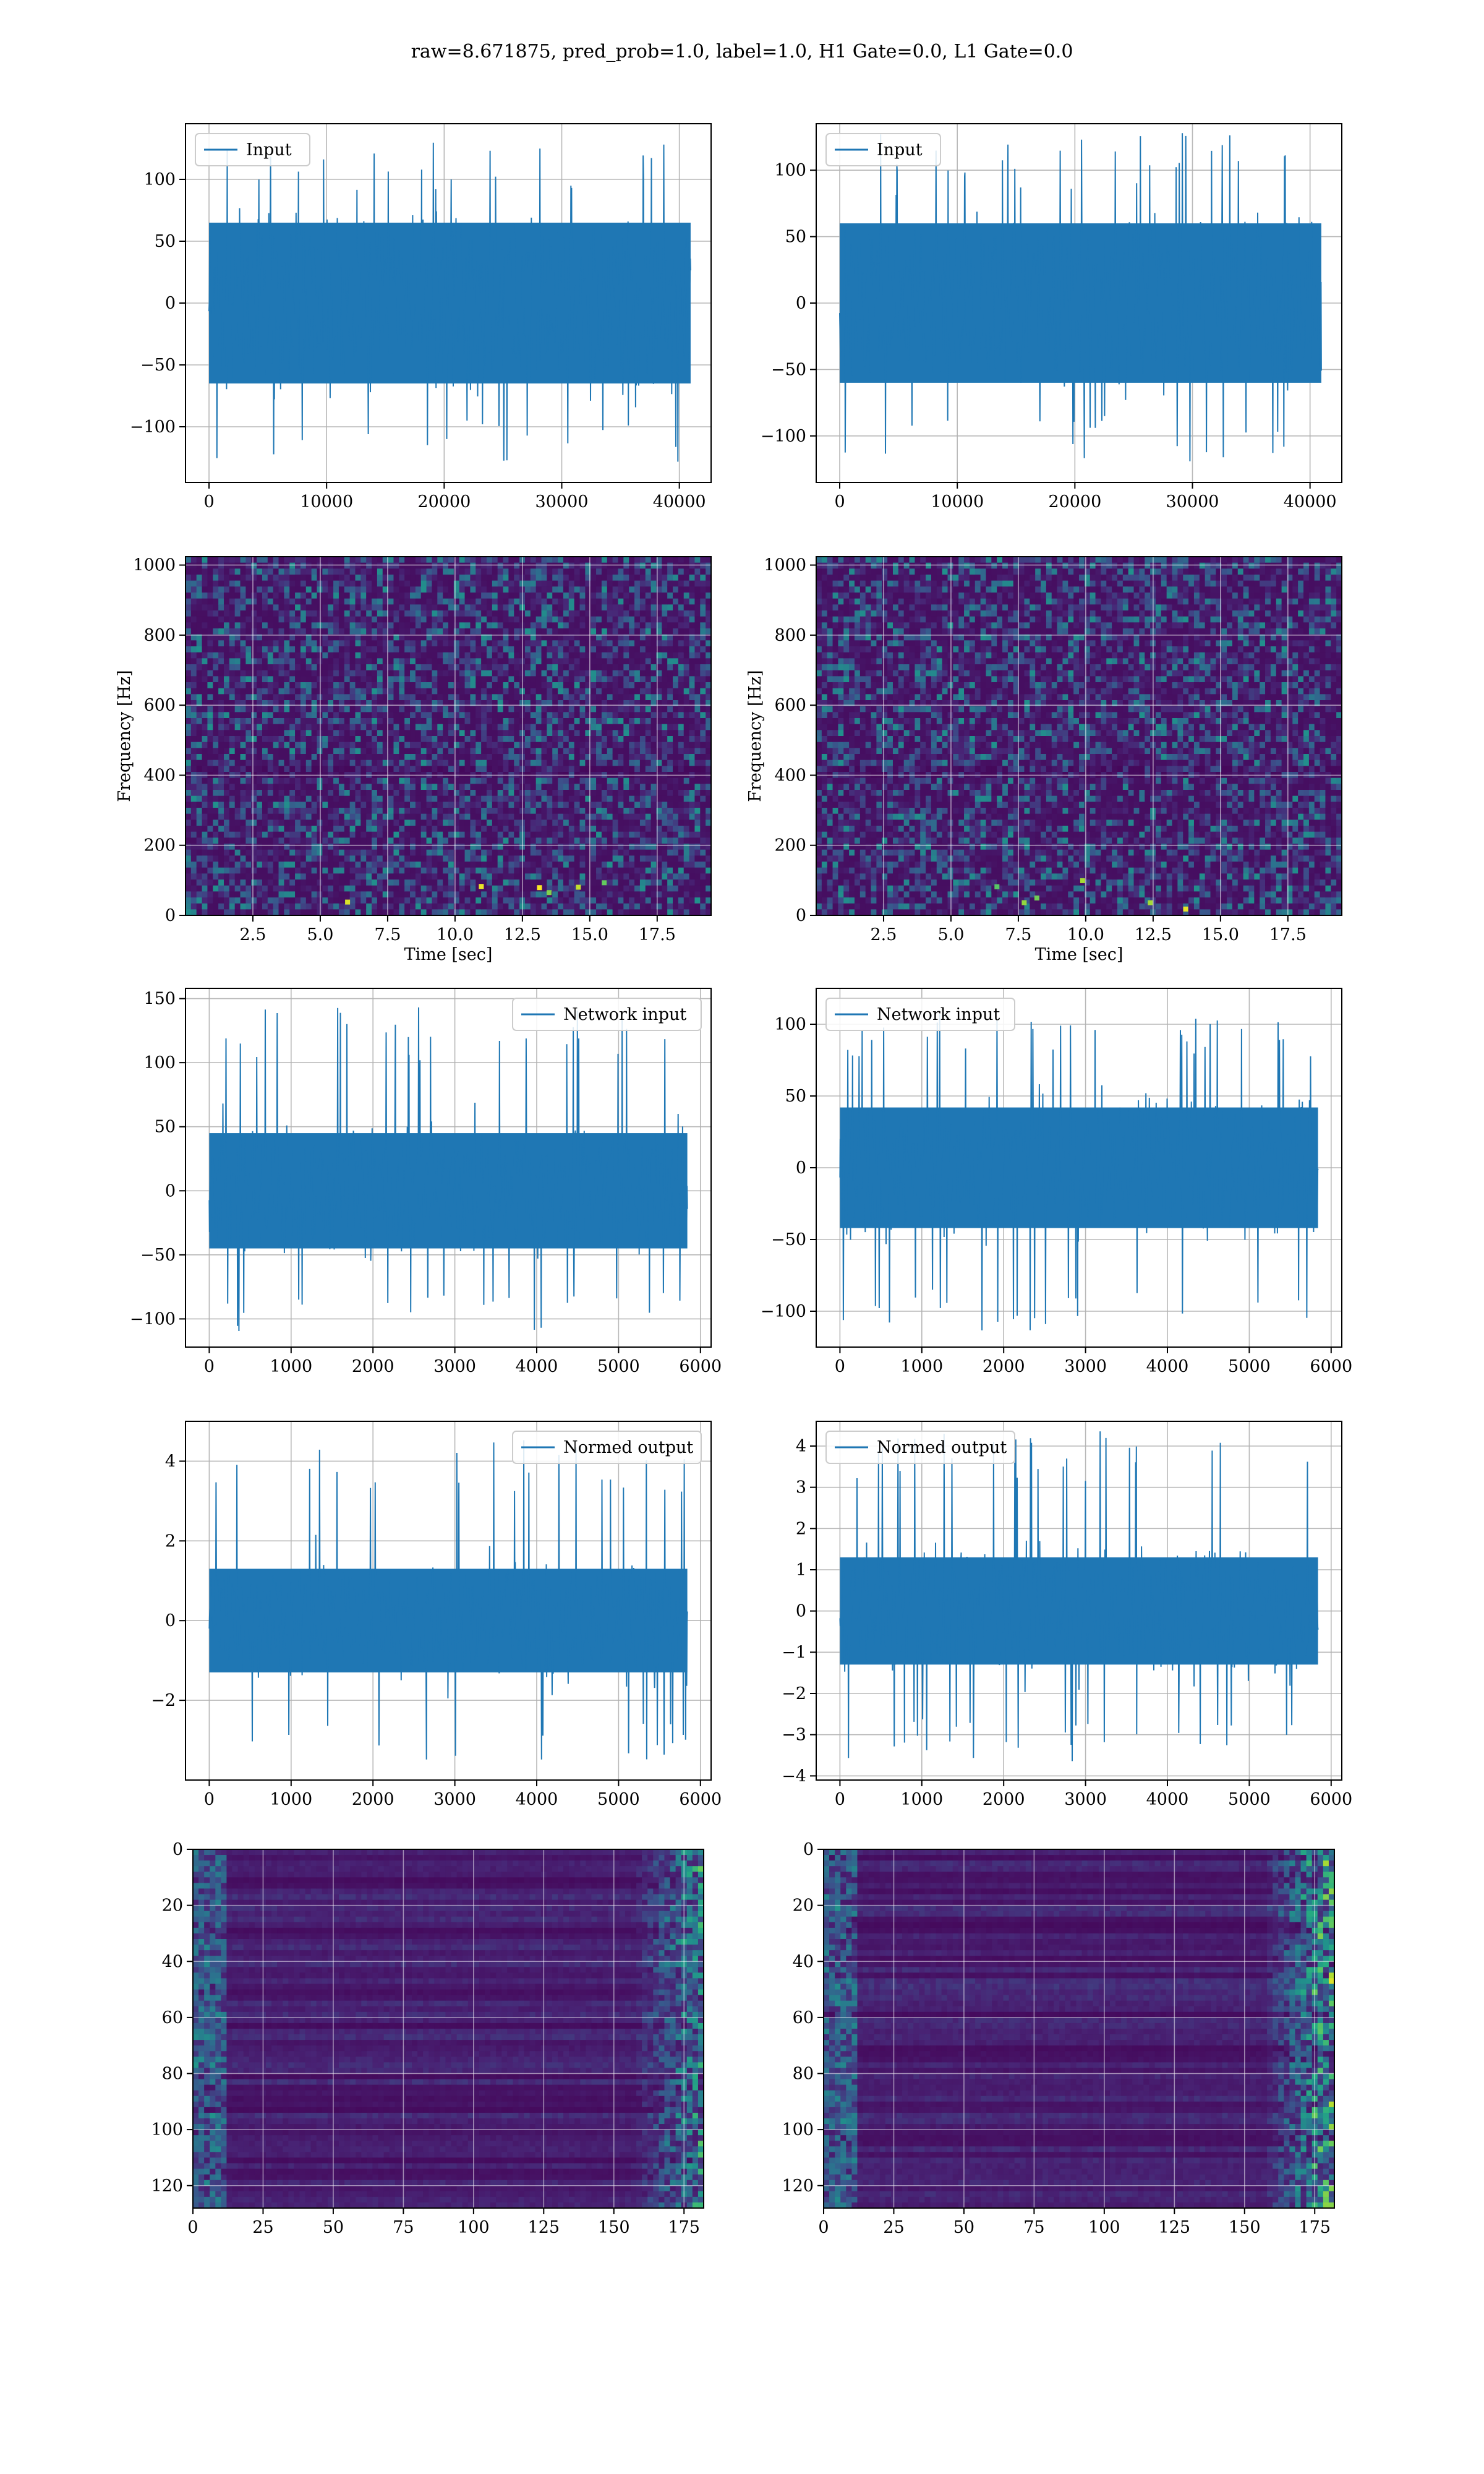 The image size is (1484, 2474). Describe the element at coordinates (448, 954) in the screenshot. I see `x-axis-label: Time [sec]` at that location.